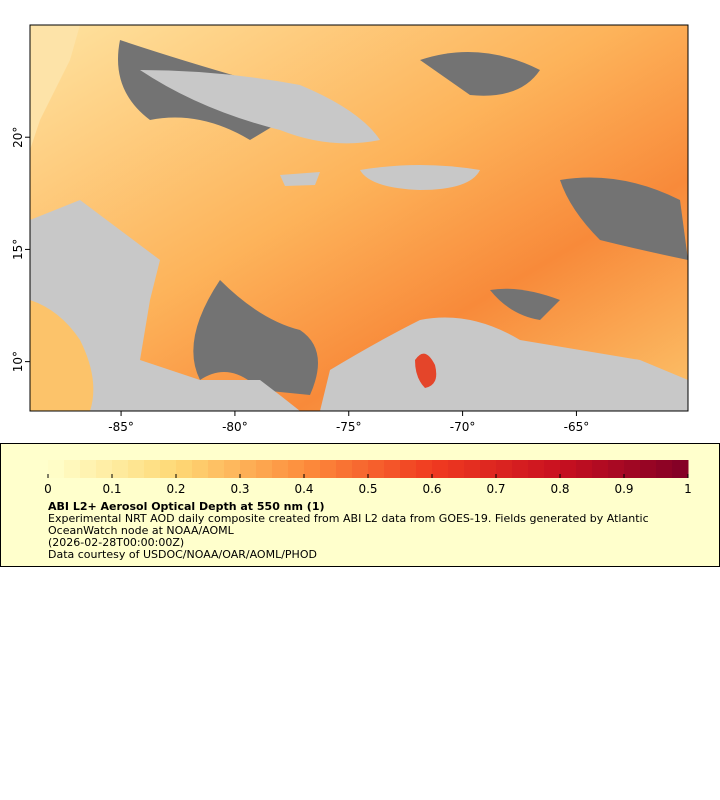  Describe the element at coordinates (577, 427) in the screenshot. I see `x-tick-label: -65°` at that location.